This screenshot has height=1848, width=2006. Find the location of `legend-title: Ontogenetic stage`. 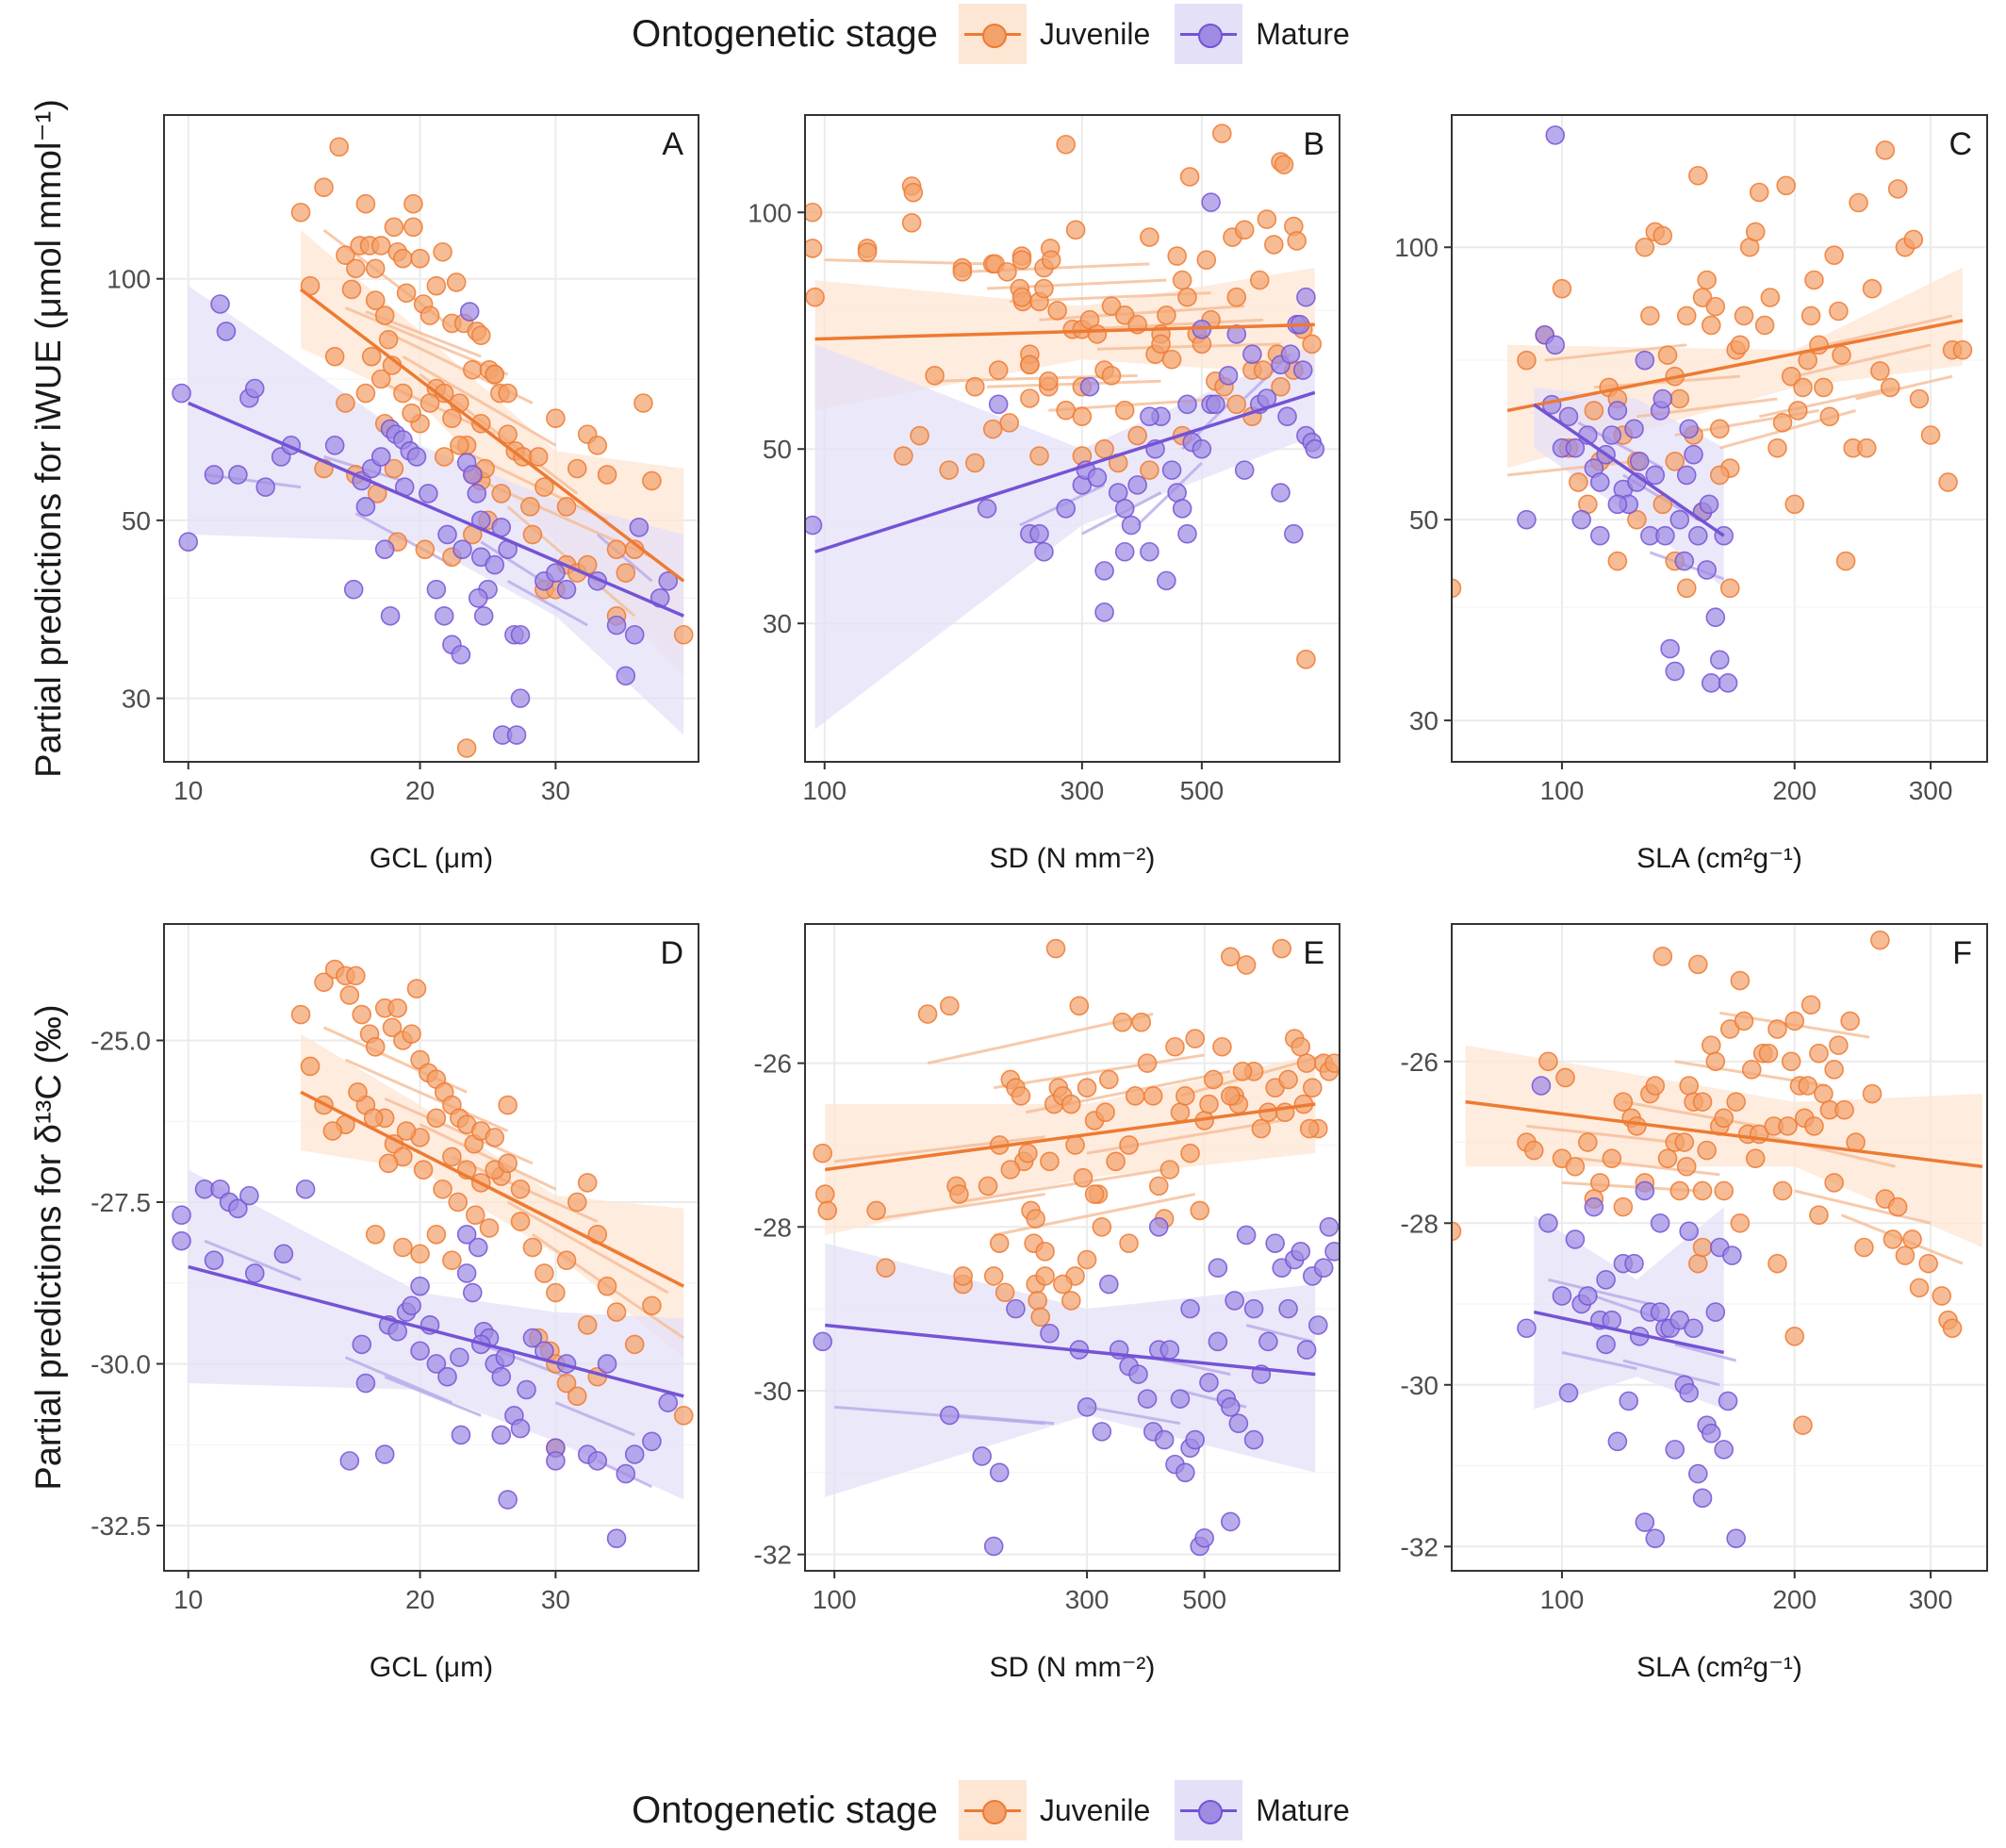

legend-title: Ontogenetic stage is located at coordinates (785, 33).